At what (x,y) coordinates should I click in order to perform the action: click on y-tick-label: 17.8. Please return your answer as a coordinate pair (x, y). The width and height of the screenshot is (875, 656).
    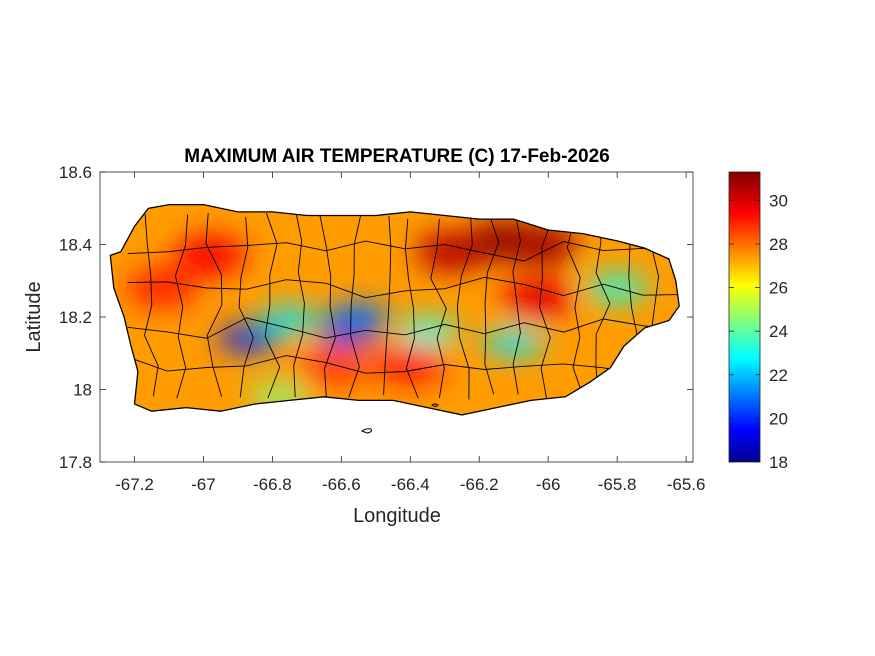
    Looking at the image, I should click on (75, 462).